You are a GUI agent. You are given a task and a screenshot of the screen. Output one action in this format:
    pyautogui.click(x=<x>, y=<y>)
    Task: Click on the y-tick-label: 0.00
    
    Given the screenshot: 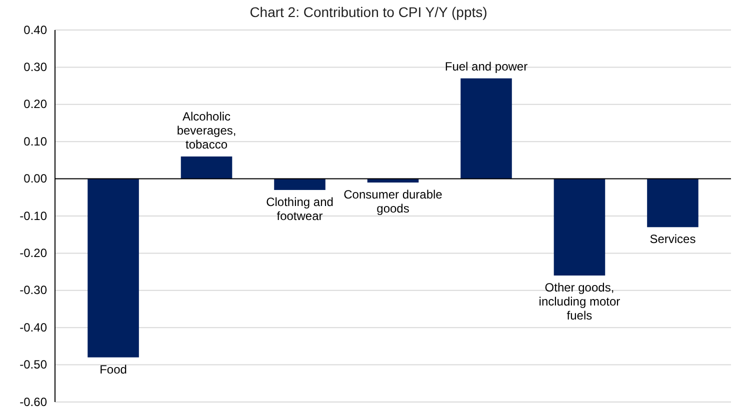 What is the action you would take?
    pyautogui.click(x=36, y=179)
    